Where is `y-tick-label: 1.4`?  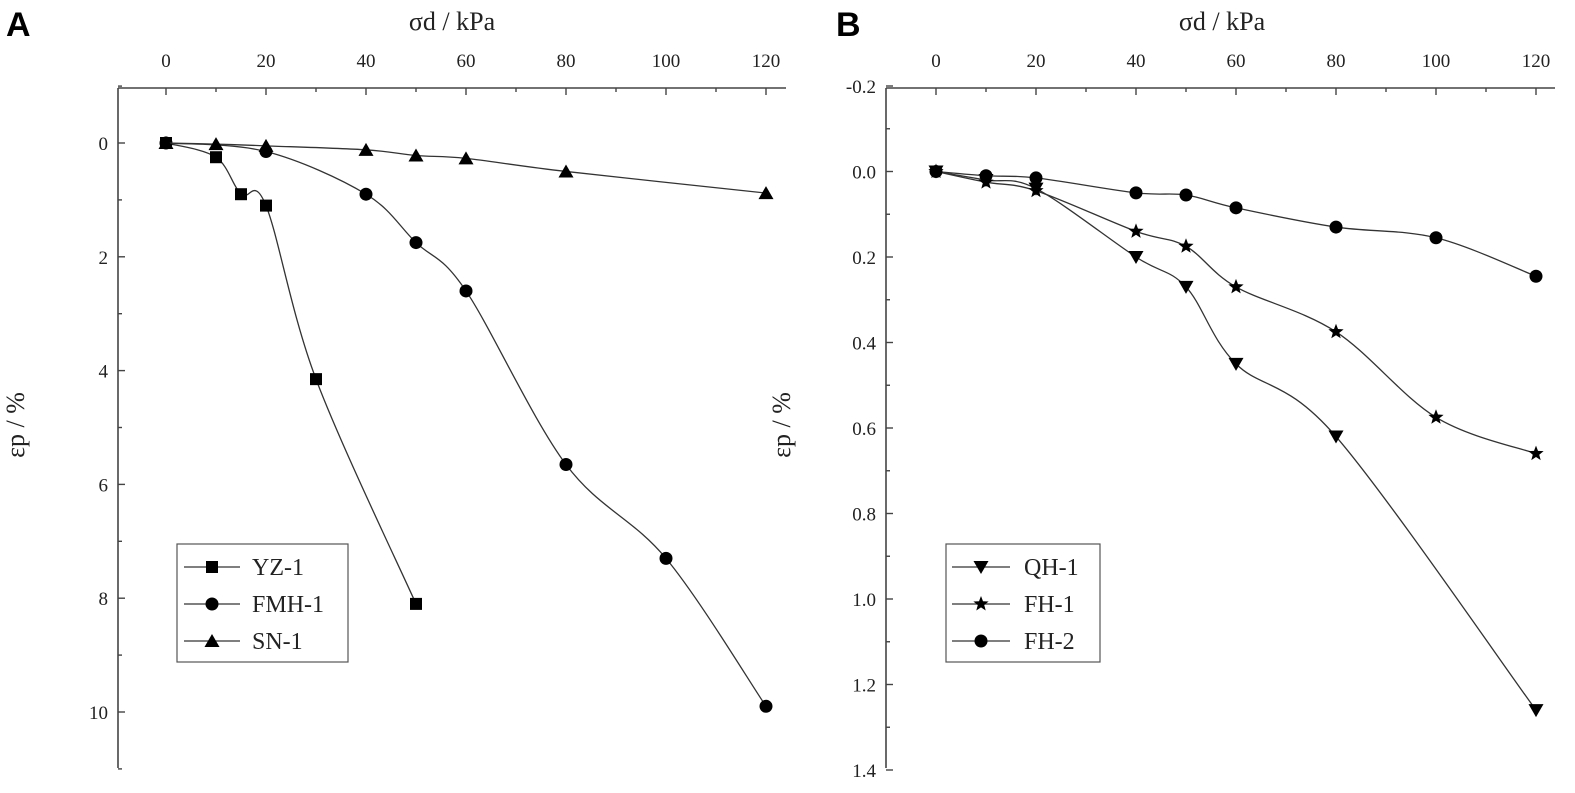 y-tick-label: 1.4 is located at coordinates (864, 771).